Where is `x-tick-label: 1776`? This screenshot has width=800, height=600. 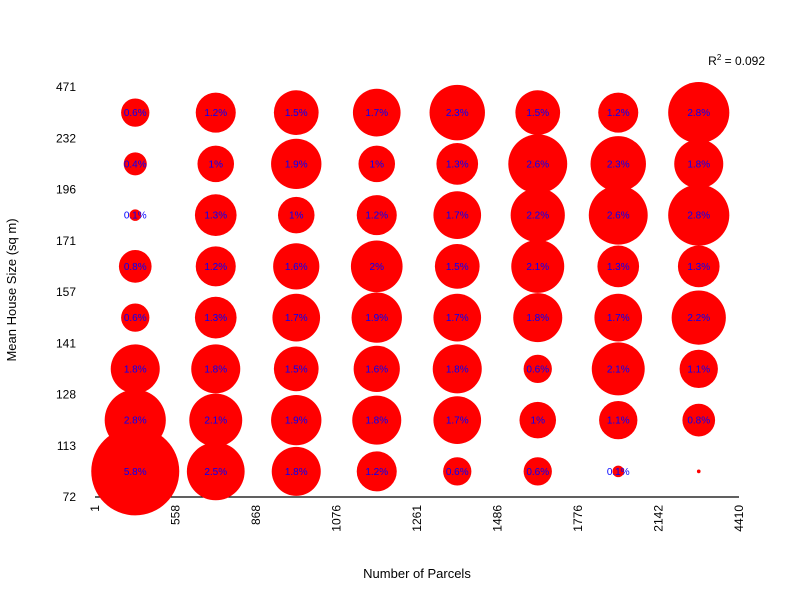 x-tick-label: 1776 is located at coordinates (578, 518).